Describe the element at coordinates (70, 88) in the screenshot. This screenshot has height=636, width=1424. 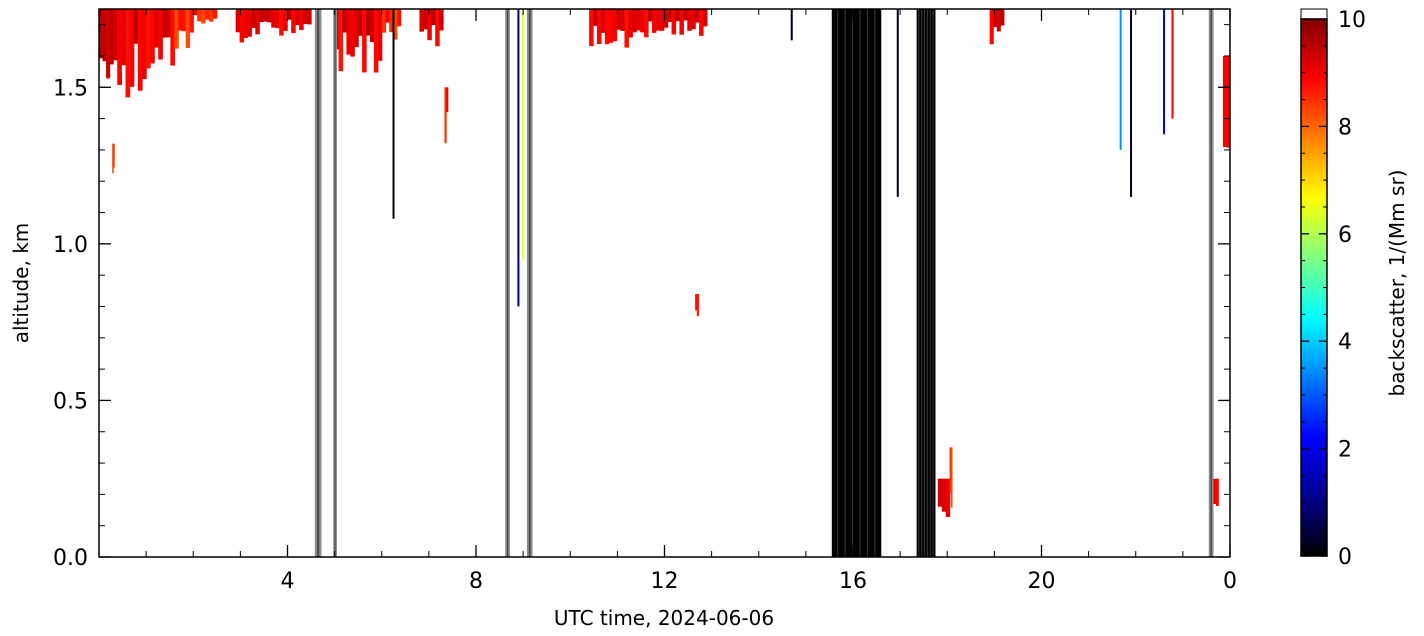
I see `y-tick-label: 1.5` at that location.